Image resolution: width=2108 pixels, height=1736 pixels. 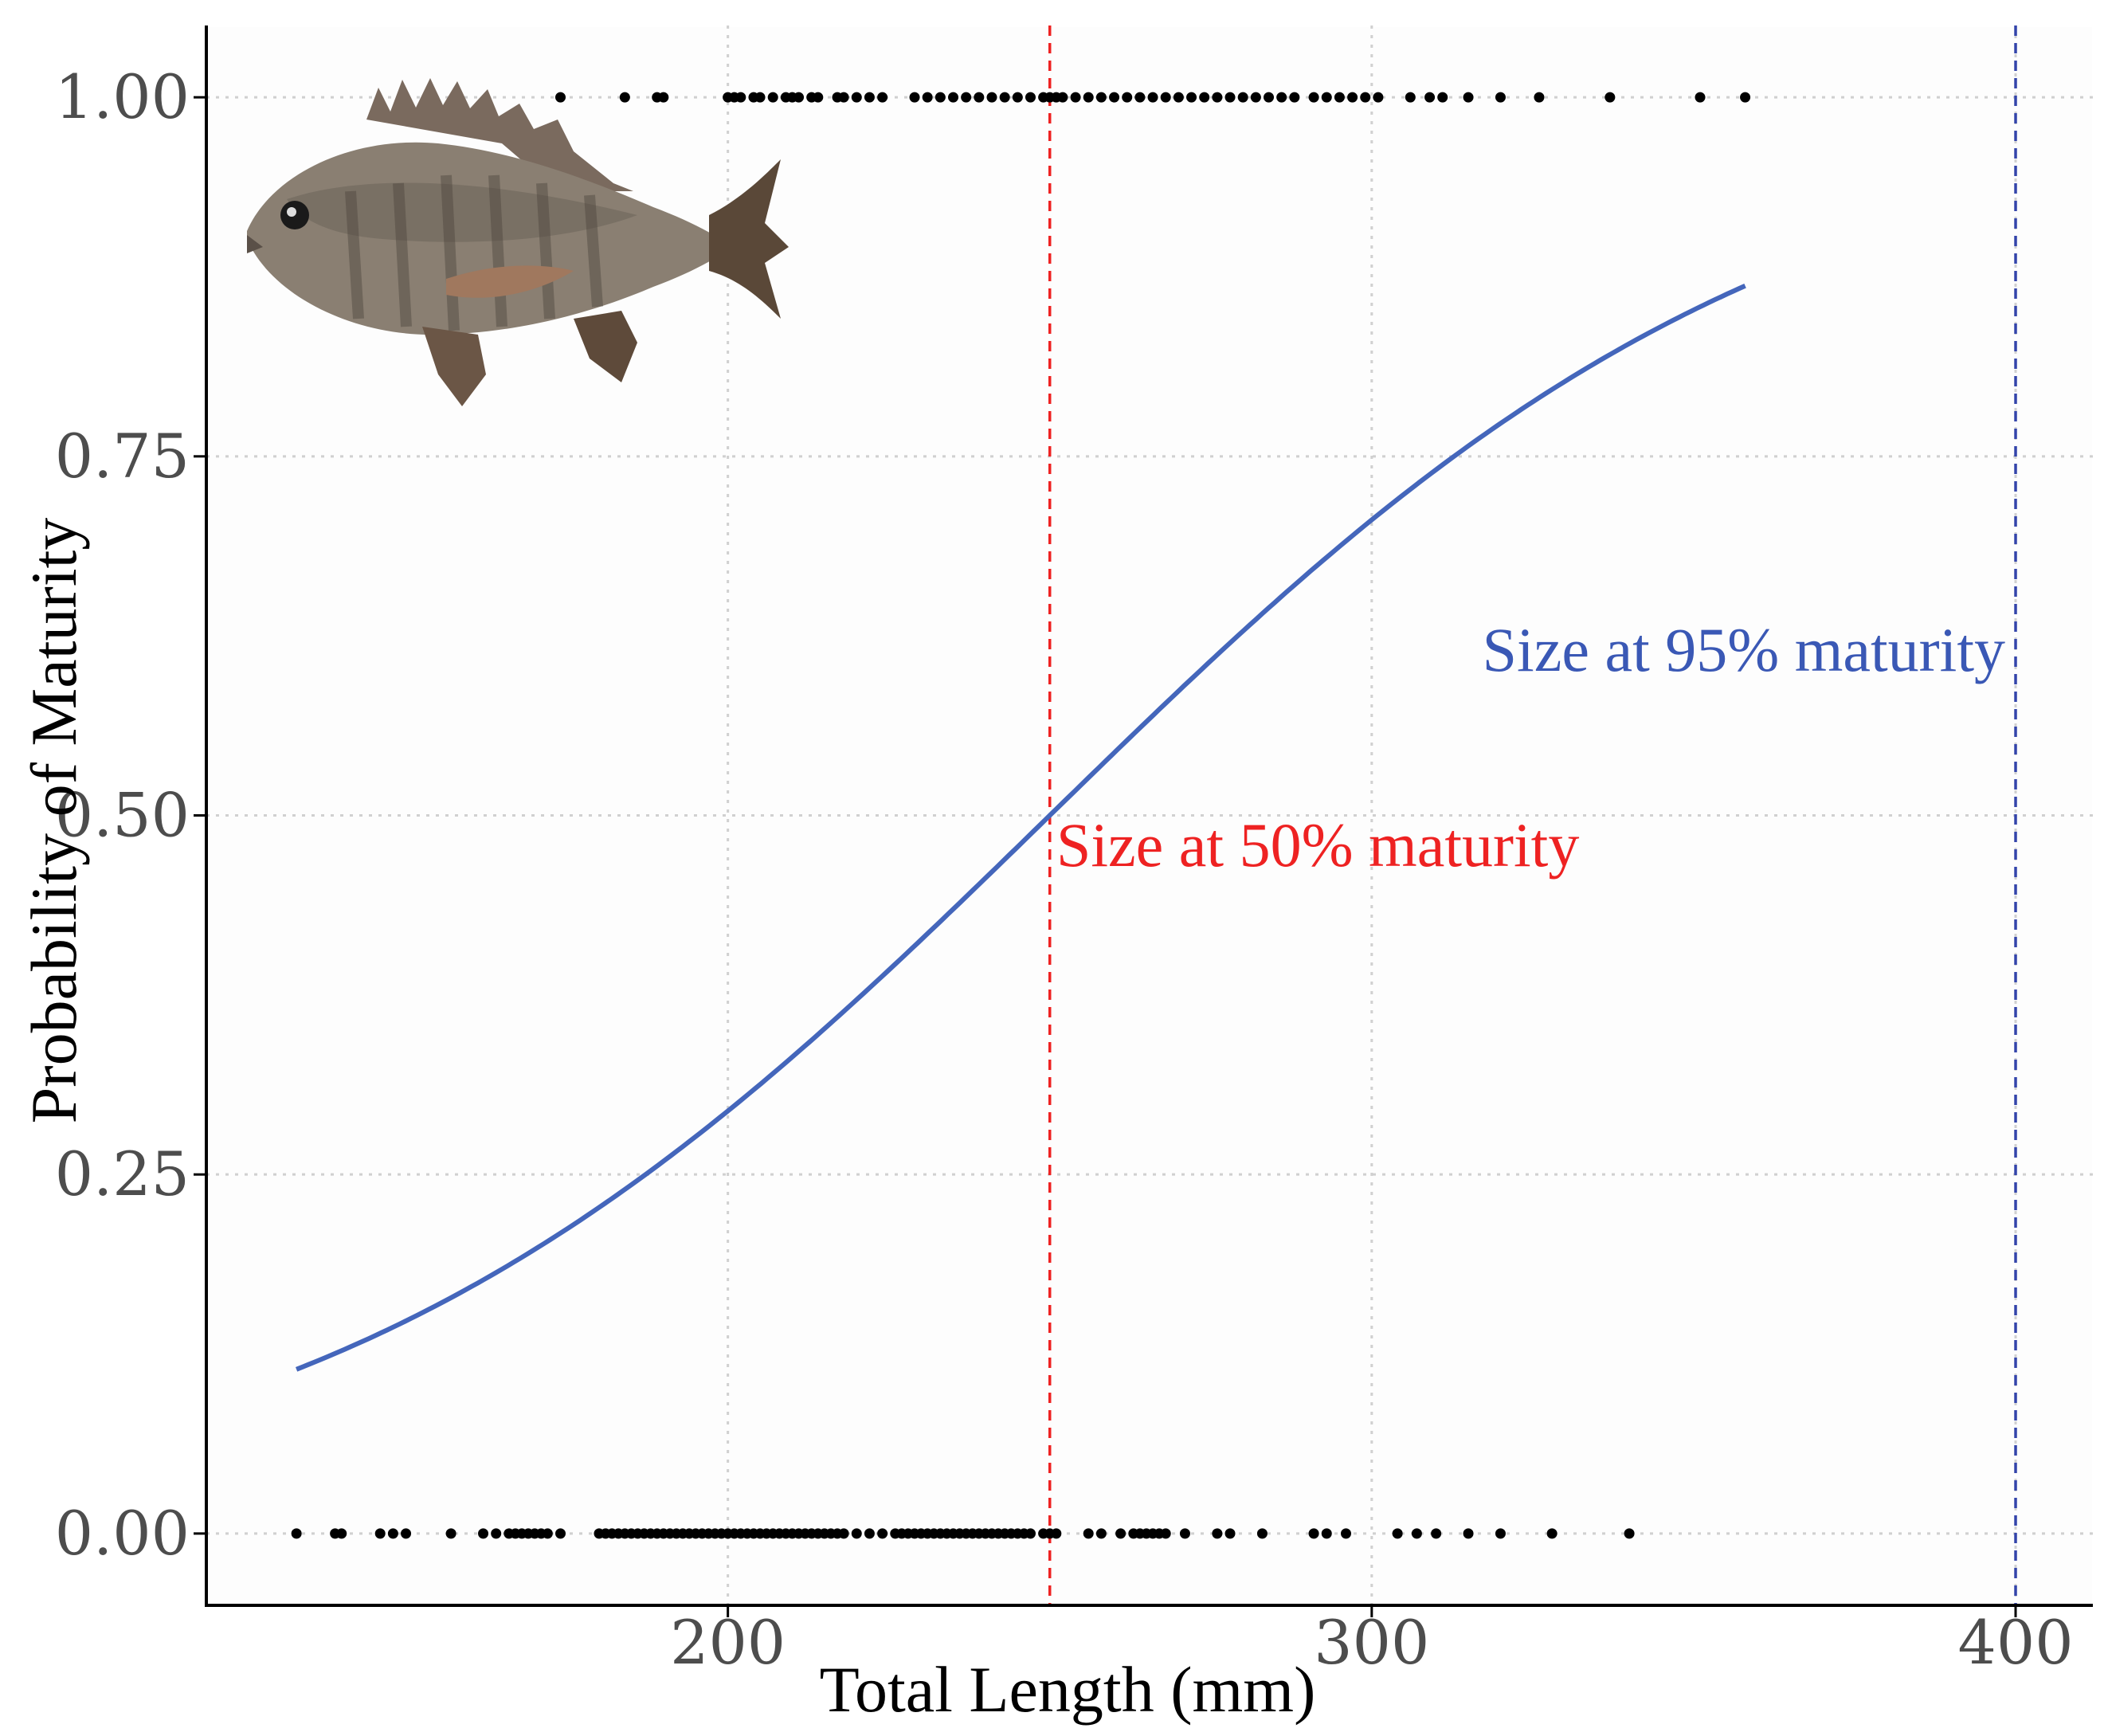 I want to click on y-tick-label: 0.50, so click(x=122, y=815).